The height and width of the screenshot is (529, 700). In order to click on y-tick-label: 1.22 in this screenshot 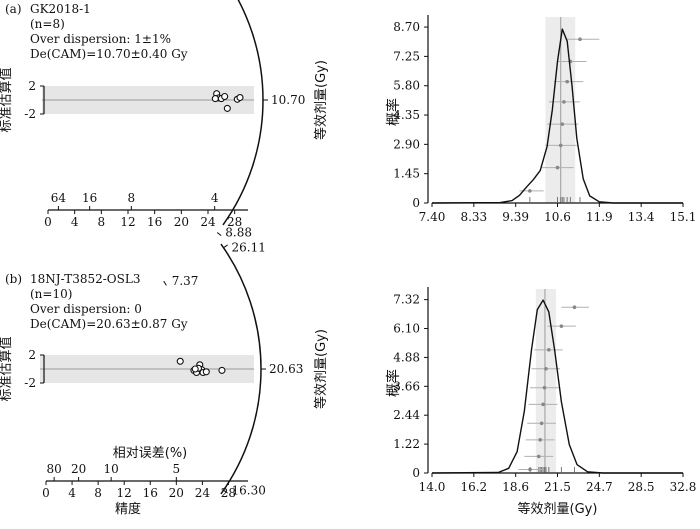, I will do `click(406, 444)`.